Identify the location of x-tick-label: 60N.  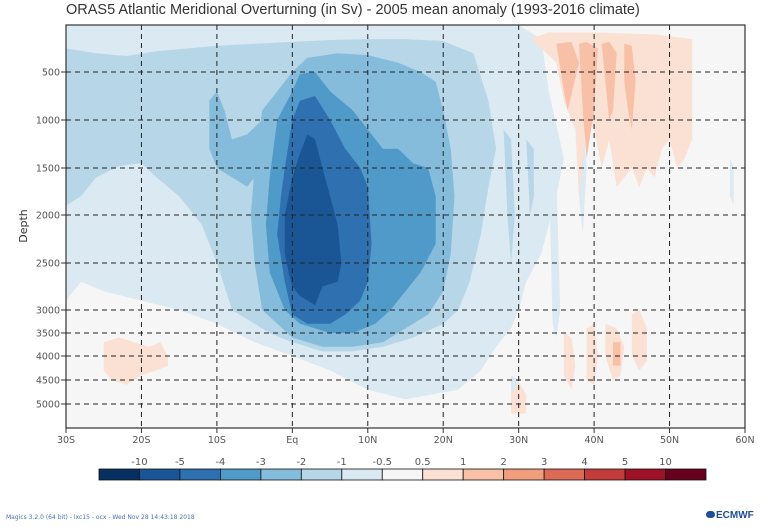
(744, 440).